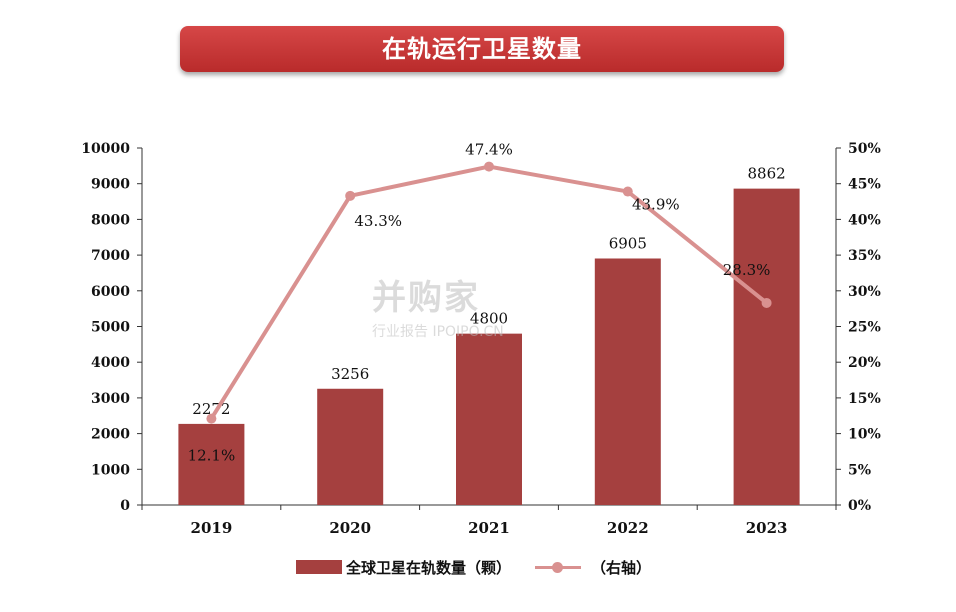 The image size is (956, 612). Describe the element at coordinates (110, 256) in the screenshot. I see `y-left-tick-label: 7000` at that location.